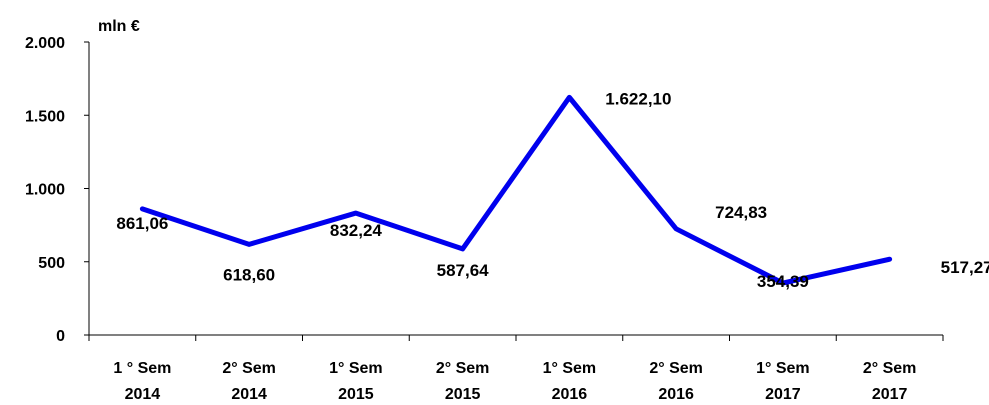 The image size is (989, 405). What do you see at coordinates (60, 336) in the screenshot?
I see `y-tick-label: 0` at bounding box center [60, 336].